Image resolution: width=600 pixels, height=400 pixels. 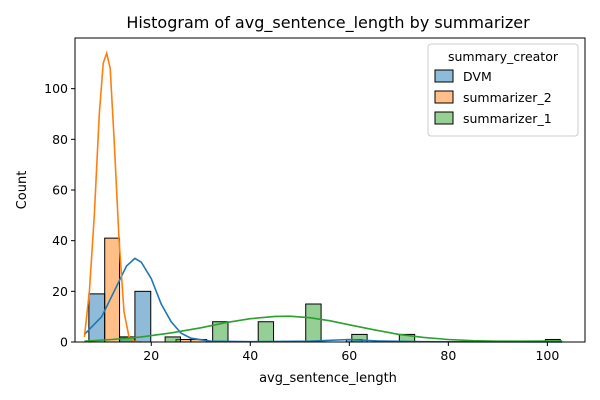 I want to click on legend-label: DVM, so click(x=477, y=76).